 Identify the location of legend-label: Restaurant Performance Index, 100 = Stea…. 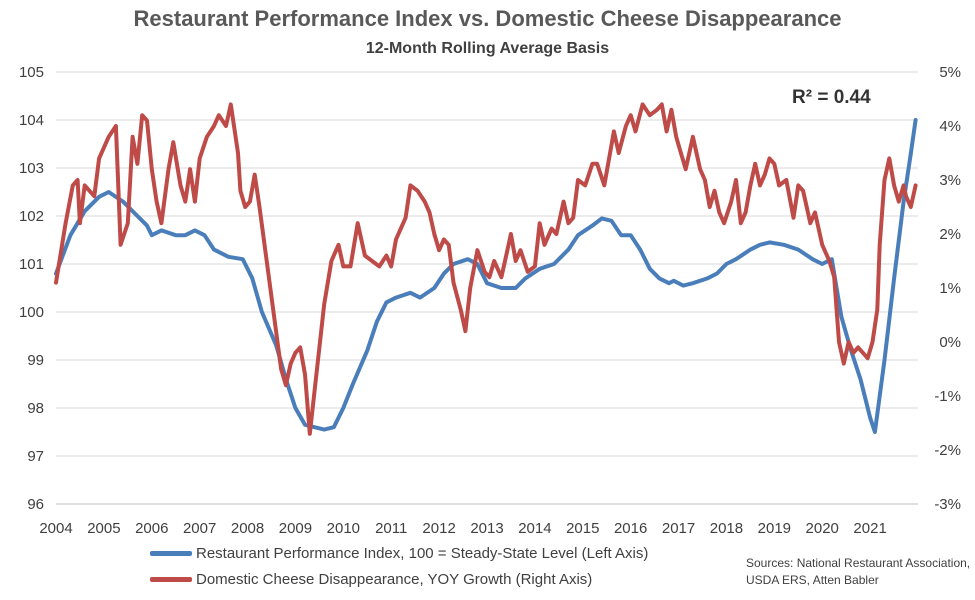
(422, 553).